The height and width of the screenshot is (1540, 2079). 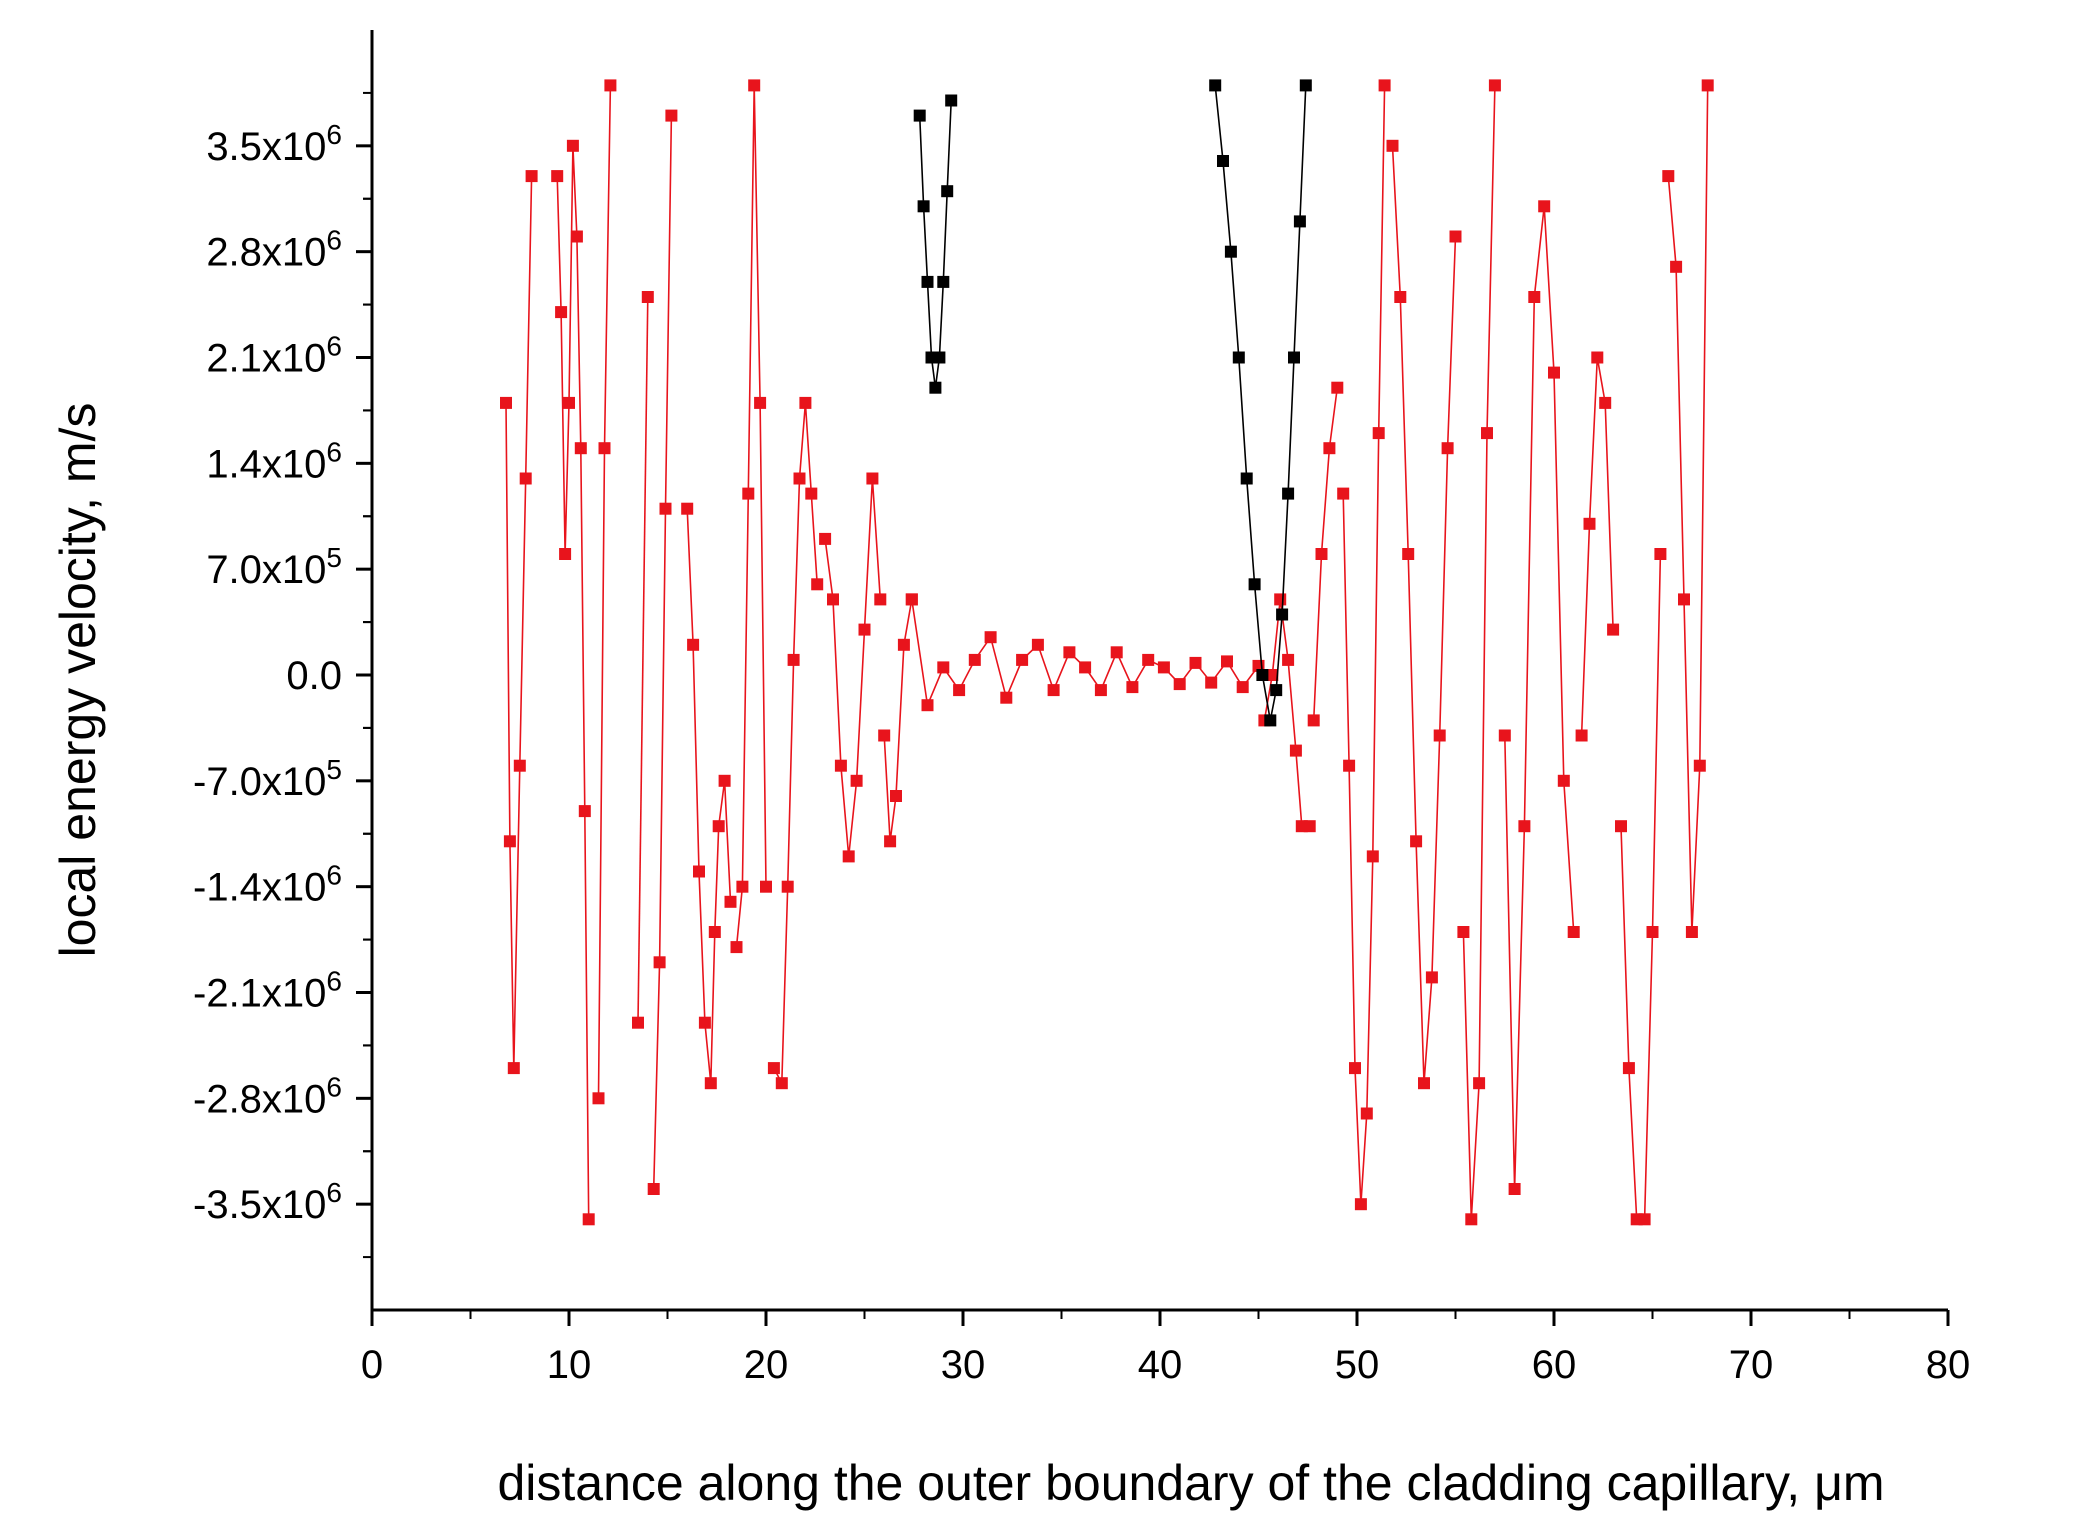 I want to click on x-tick-label: 60, so click(x=1554, y=1365).